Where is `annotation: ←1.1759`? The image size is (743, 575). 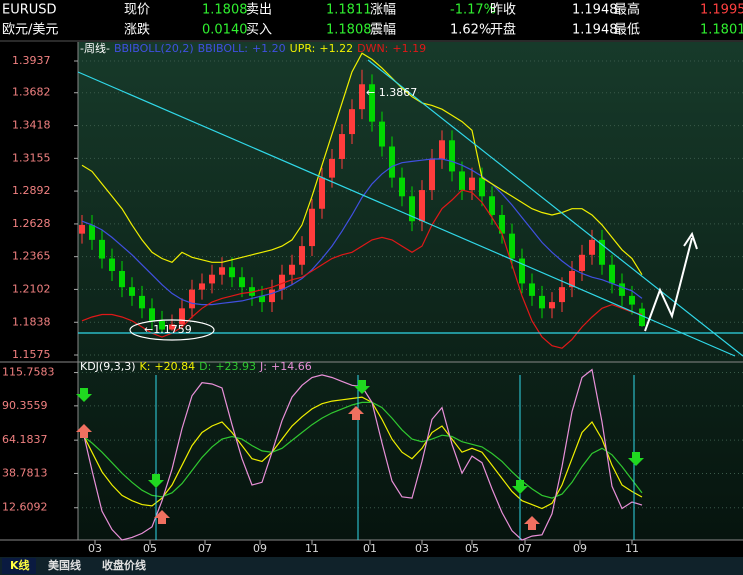
annotation: ←1.1759 is located at coordinates (168, 329).